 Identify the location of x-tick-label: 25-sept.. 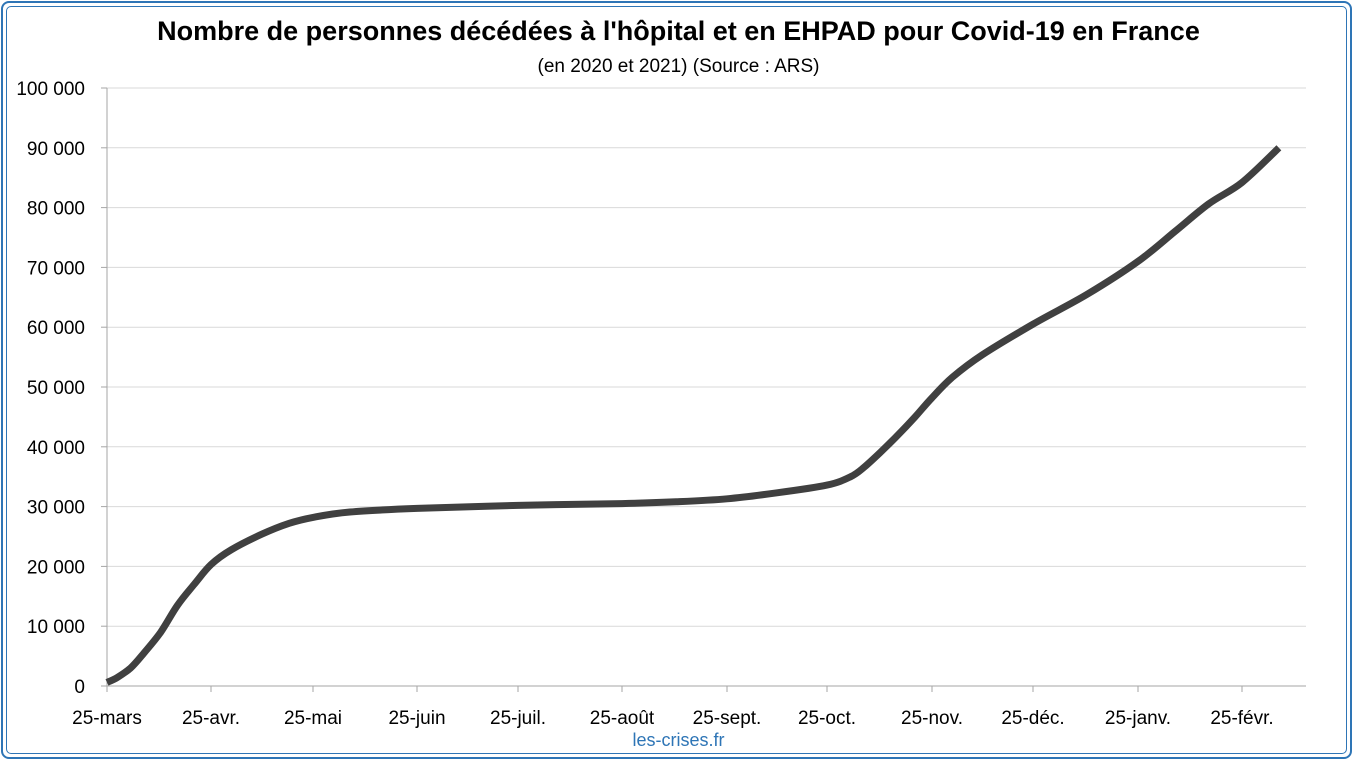
(727, 718).